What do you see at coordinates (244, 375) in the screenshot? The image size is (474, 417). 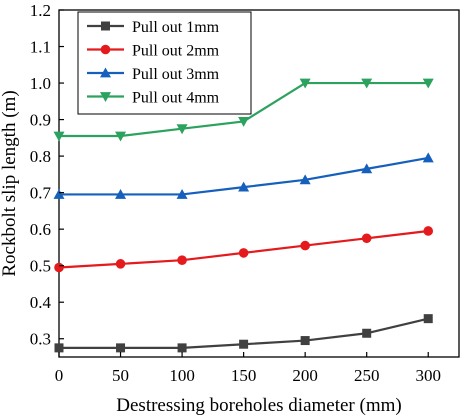 I see `x-tick-label: 150` at bounding box center [244, 375].